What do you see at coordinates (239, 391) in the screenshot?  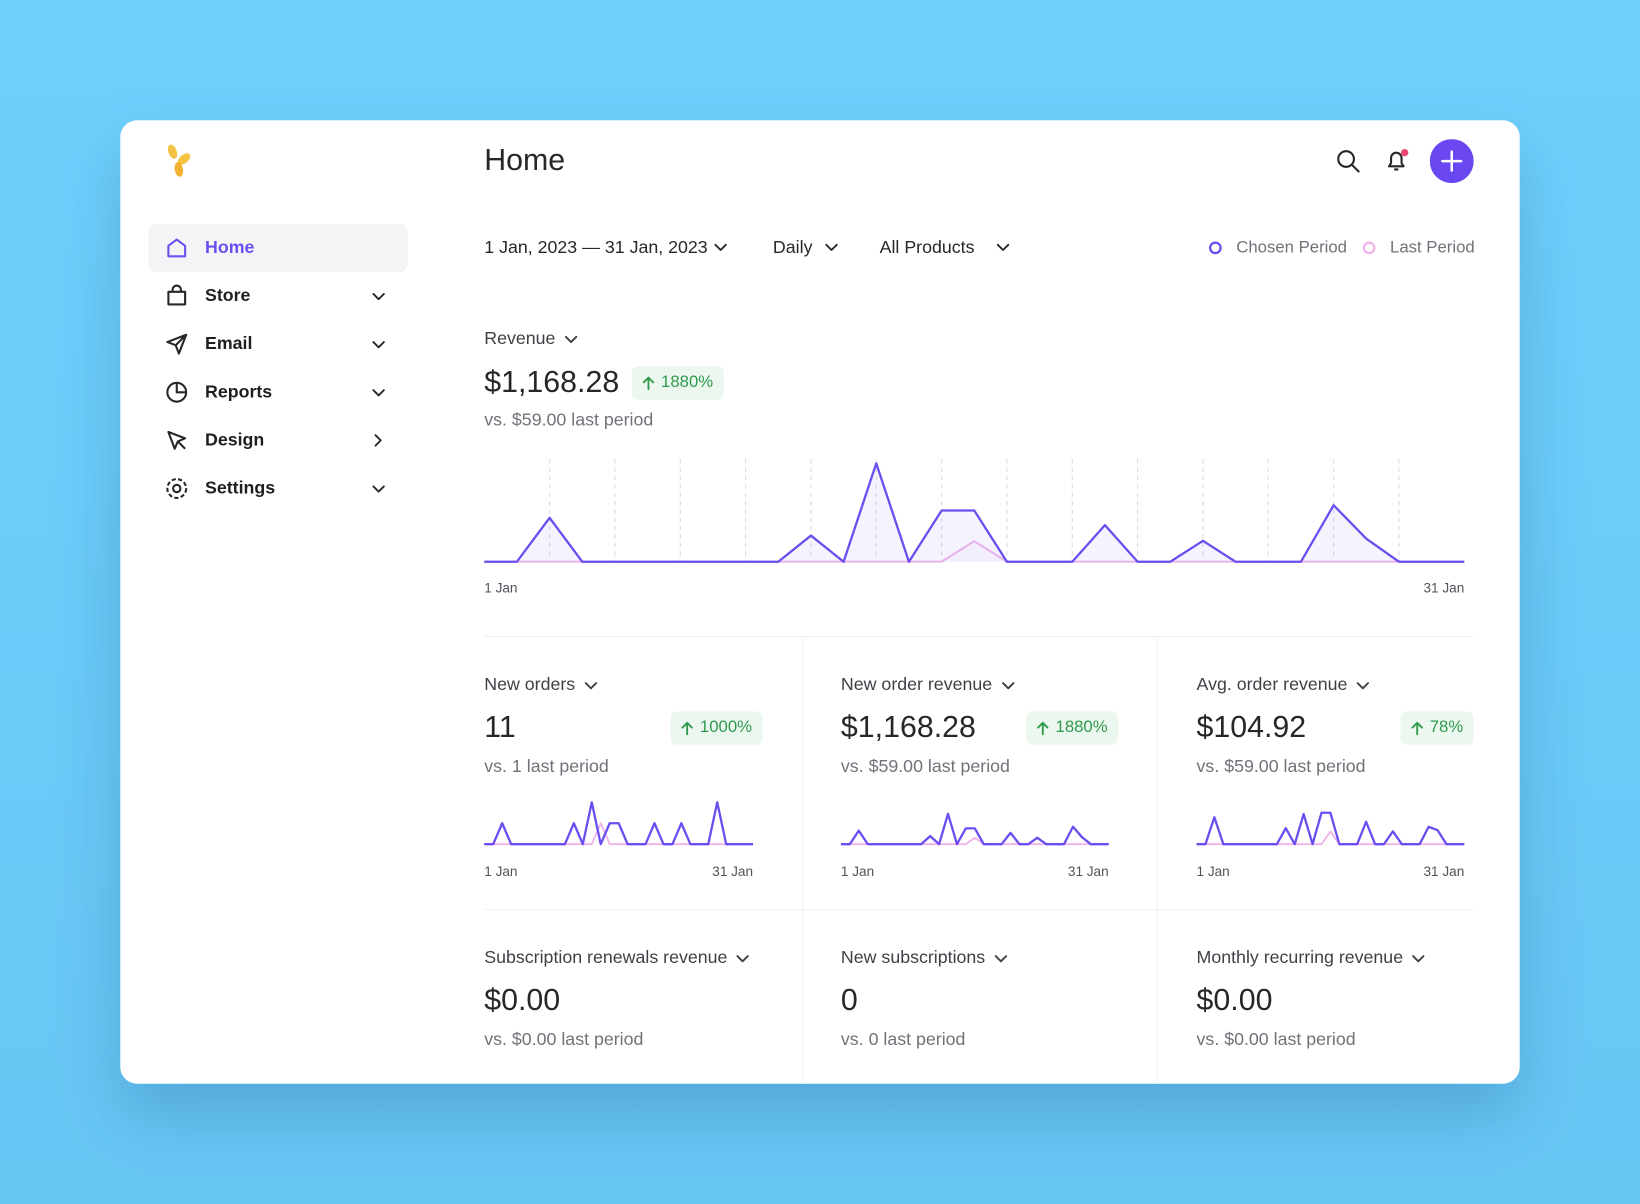 I see `nav-reports: Reports` at bounding box center [239, 391].